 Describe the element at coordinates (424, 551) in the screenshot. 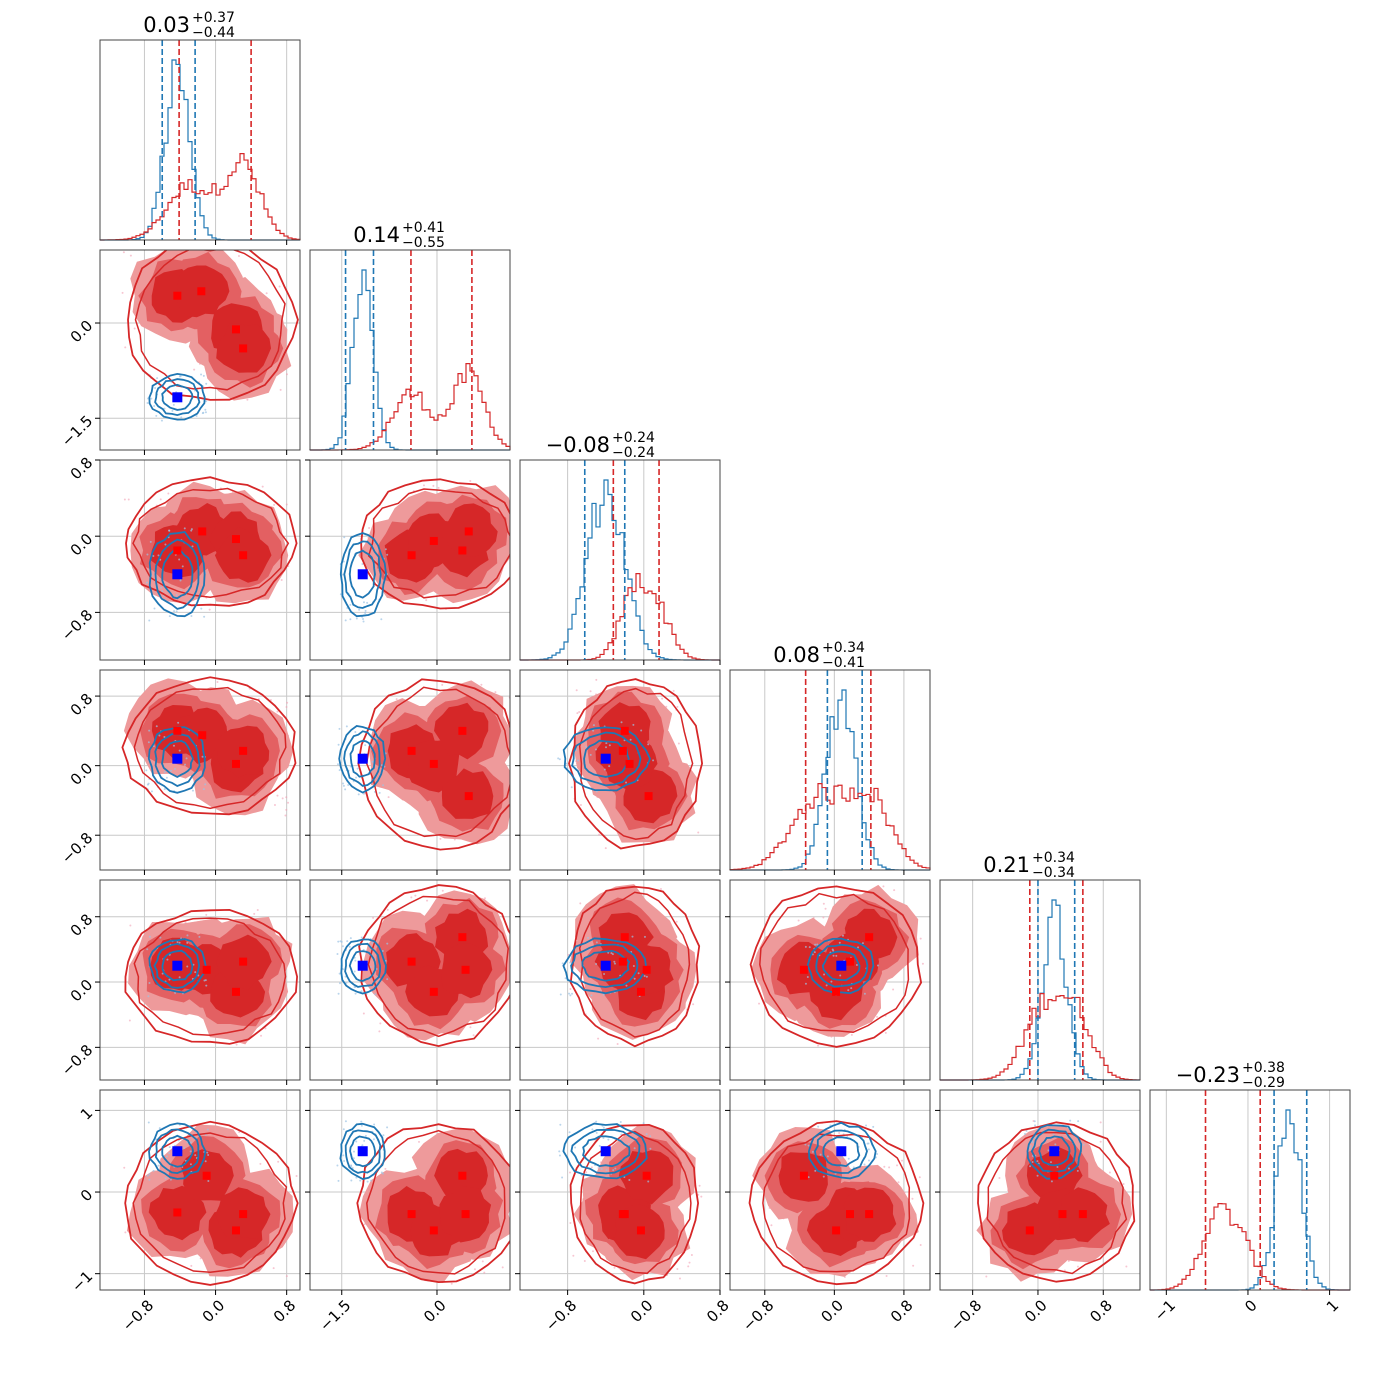

I see `panel-fill-group` at that location.